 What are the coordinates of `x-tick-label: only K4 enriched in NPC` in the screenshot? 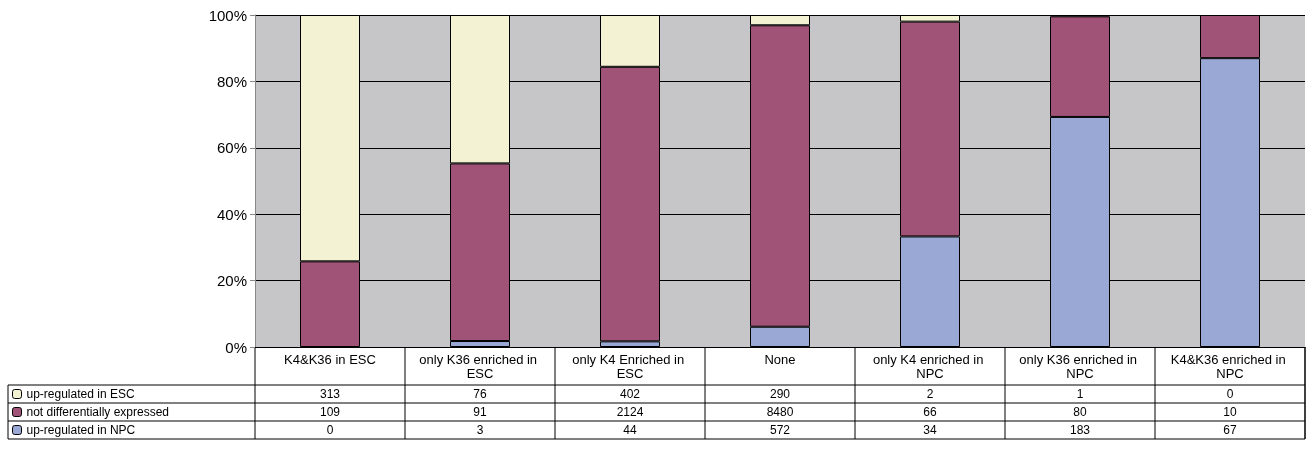 It's located at (930, 366).